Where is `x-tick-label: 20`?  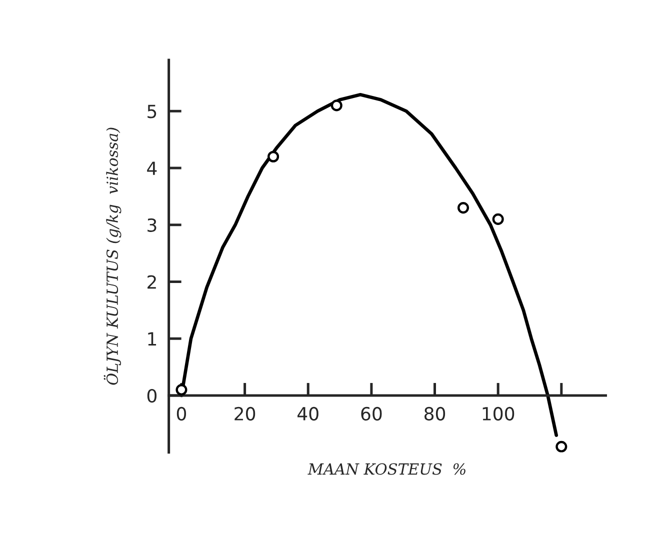 x-tick-label: 20 is located at coordinates (245, 413).